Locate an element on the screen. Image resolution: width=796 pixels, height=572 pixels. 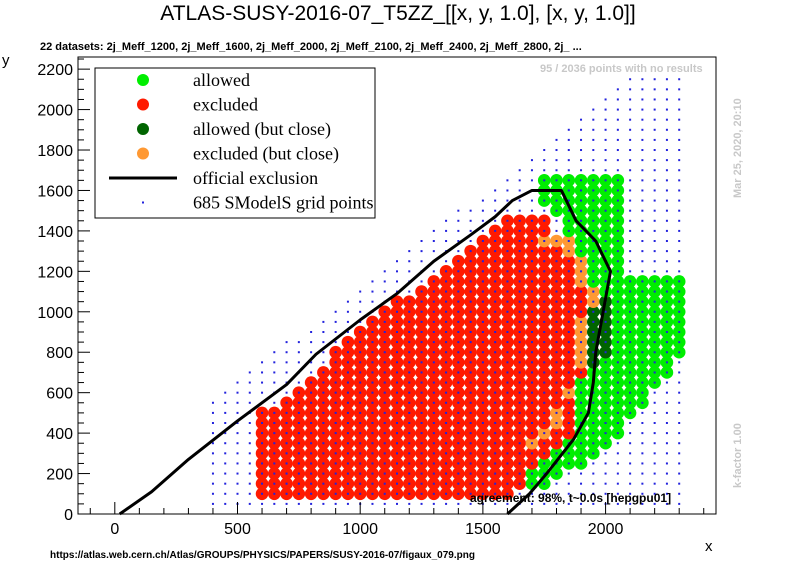
no-results-note: 95 / 2036 points with no results is located at coordinates (621, 69).